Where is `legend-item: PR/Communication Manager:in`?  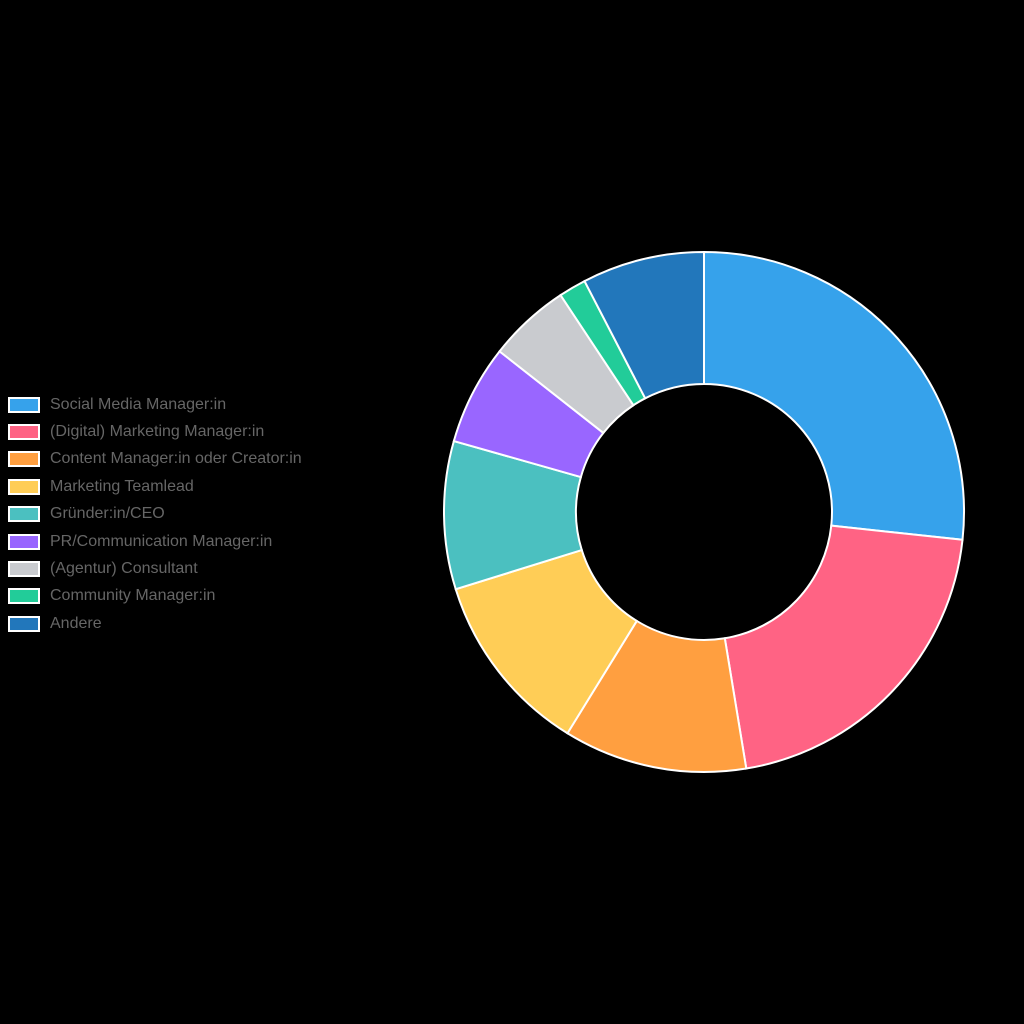
legend-item: PR/Communication Manager:in is located at coordinates (155, 541).